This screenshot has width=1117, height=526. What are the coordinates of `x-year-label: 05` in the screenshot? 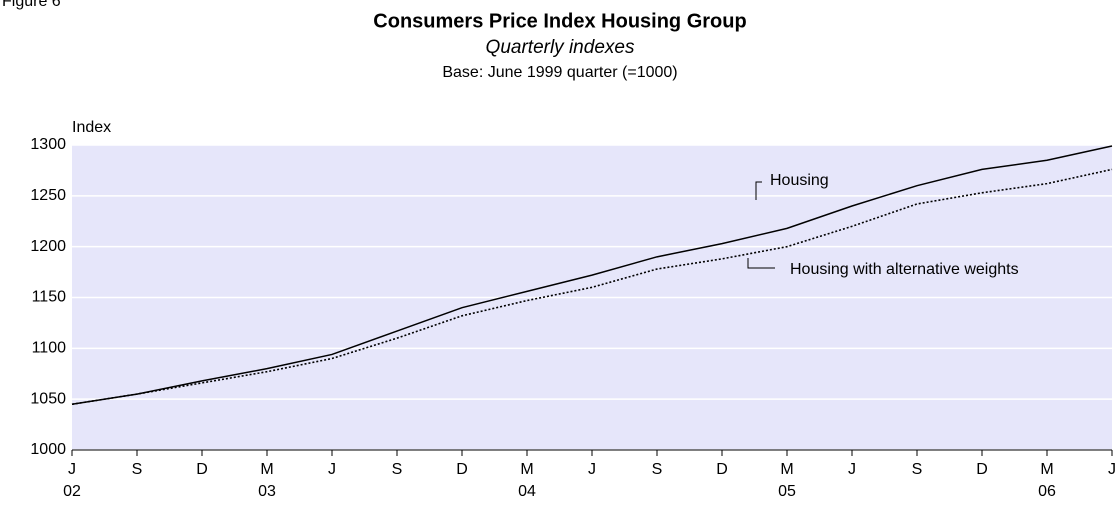 It's located at (787, 491).